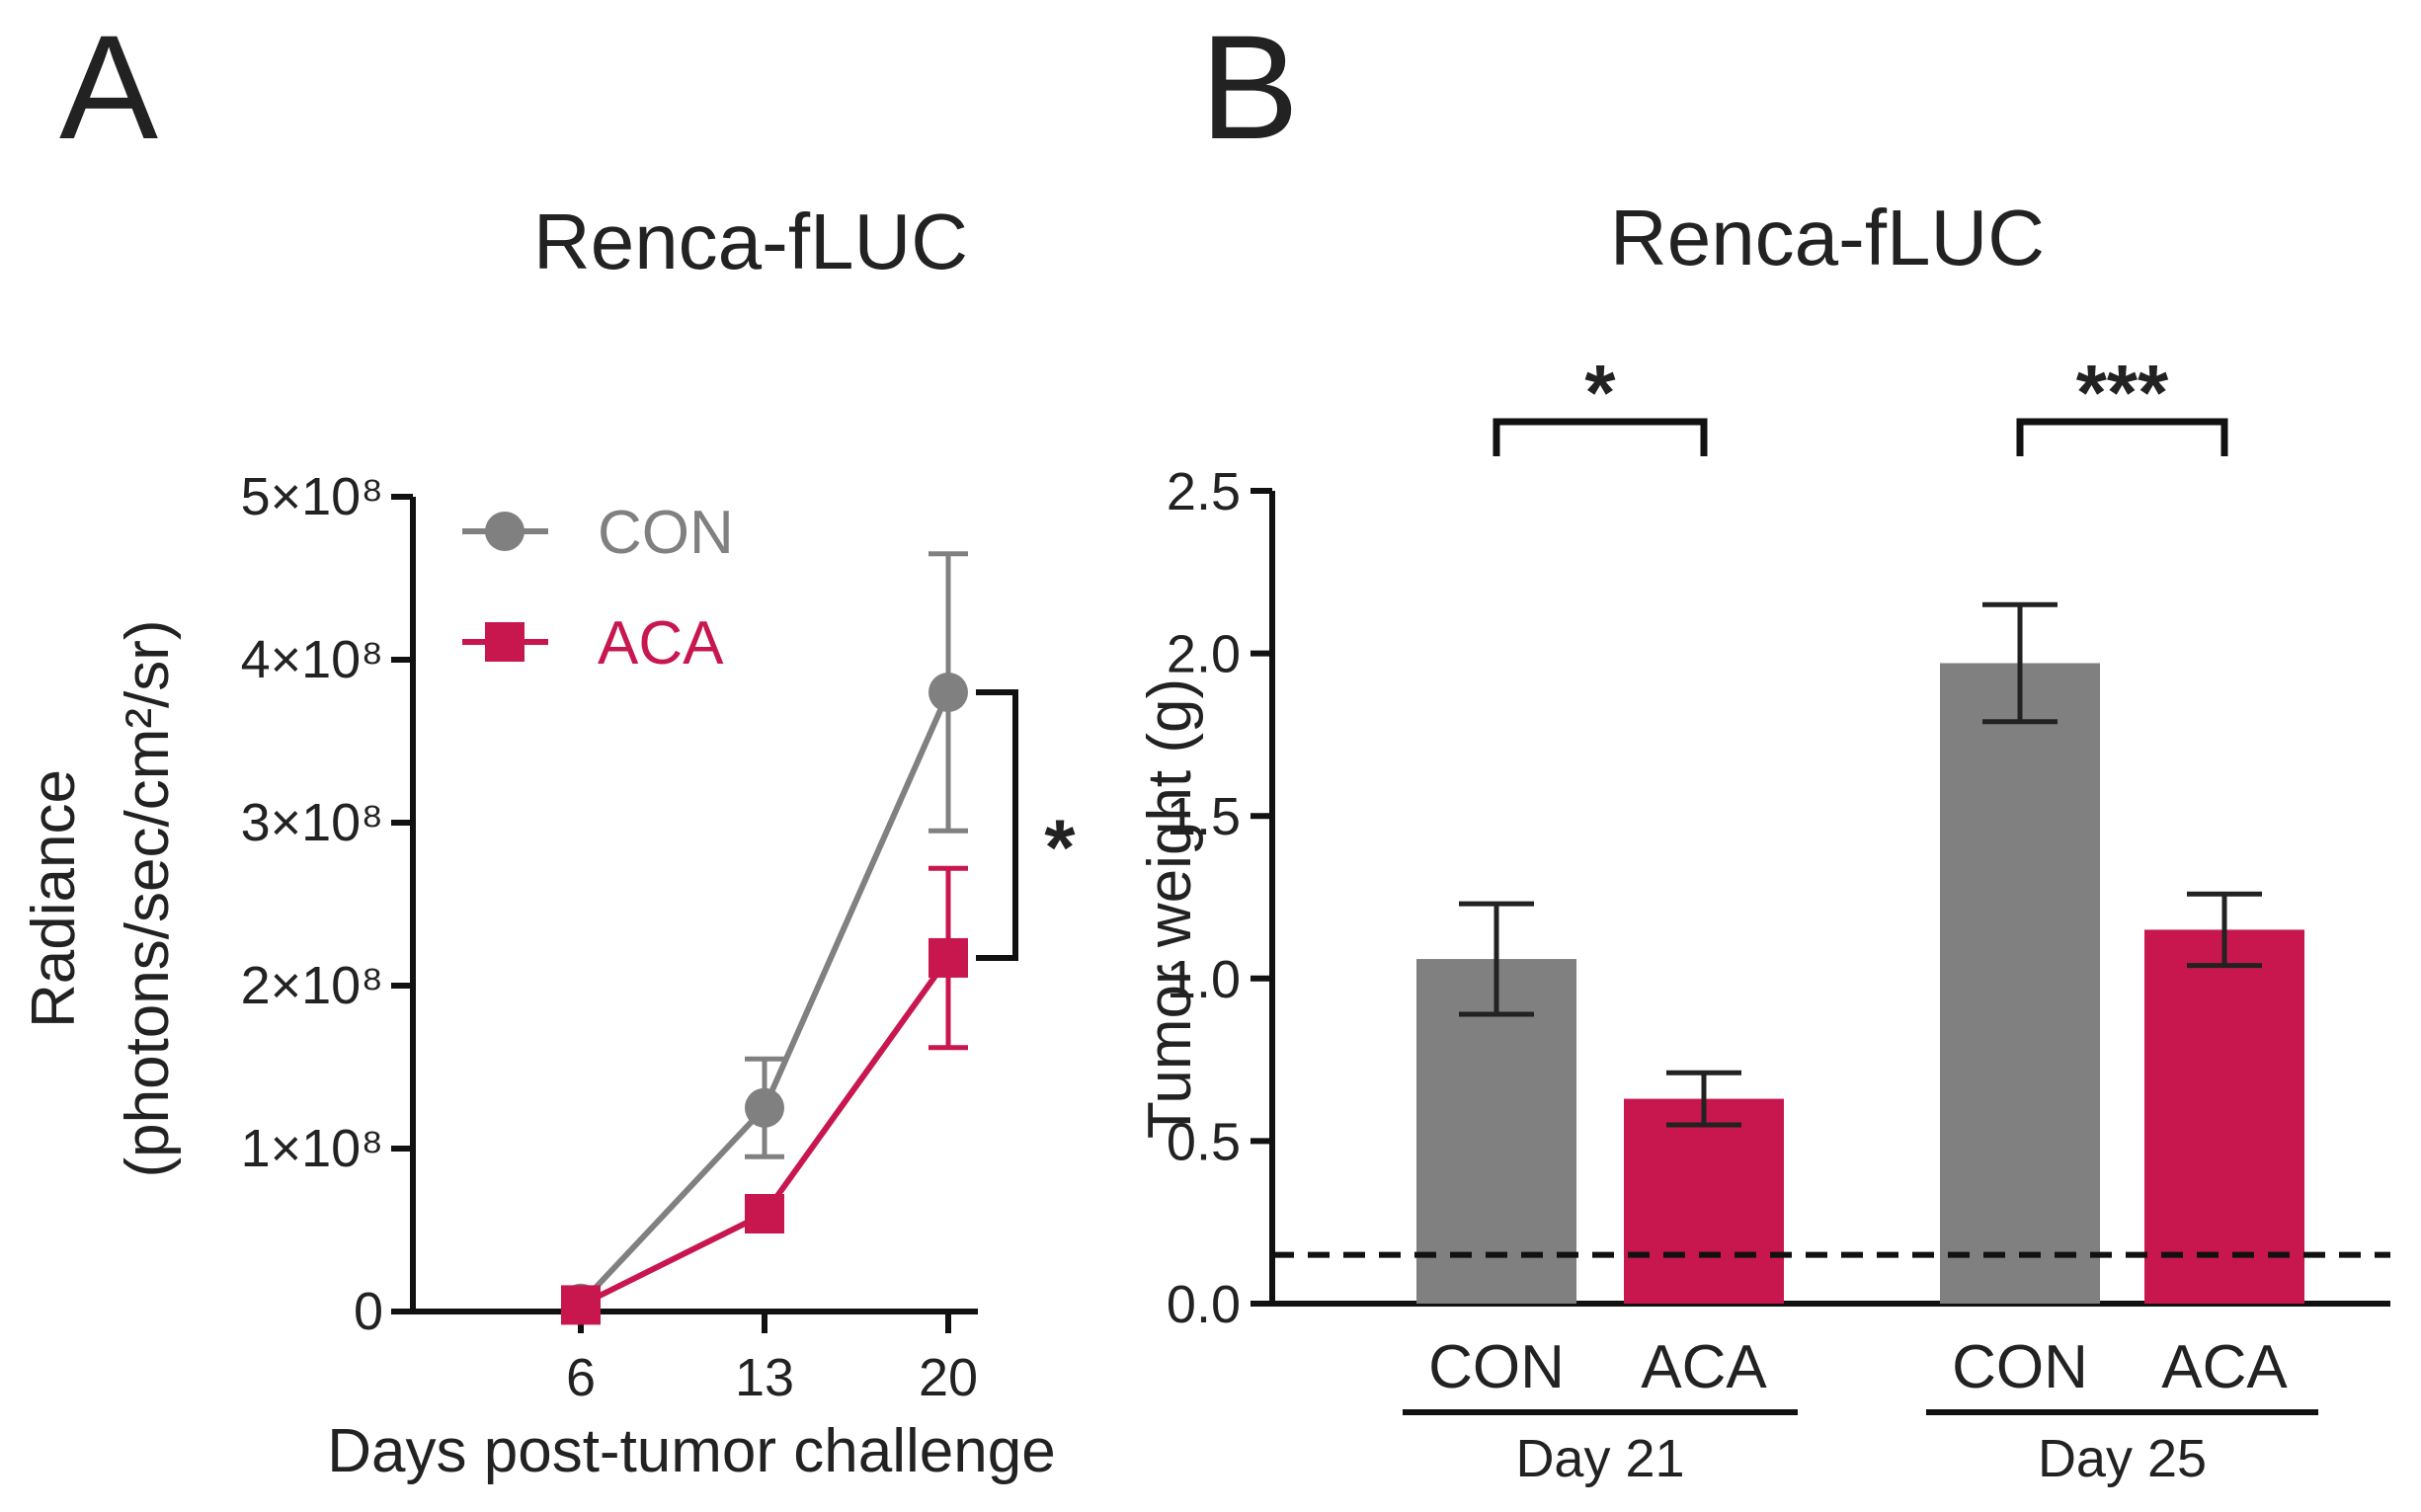 This screenshot has height=1512, width=2421. Describe the element at coordinates (312, 1149) in the screenshot. I see `panel-a-ytick-label: 1×10⁸` at that location.